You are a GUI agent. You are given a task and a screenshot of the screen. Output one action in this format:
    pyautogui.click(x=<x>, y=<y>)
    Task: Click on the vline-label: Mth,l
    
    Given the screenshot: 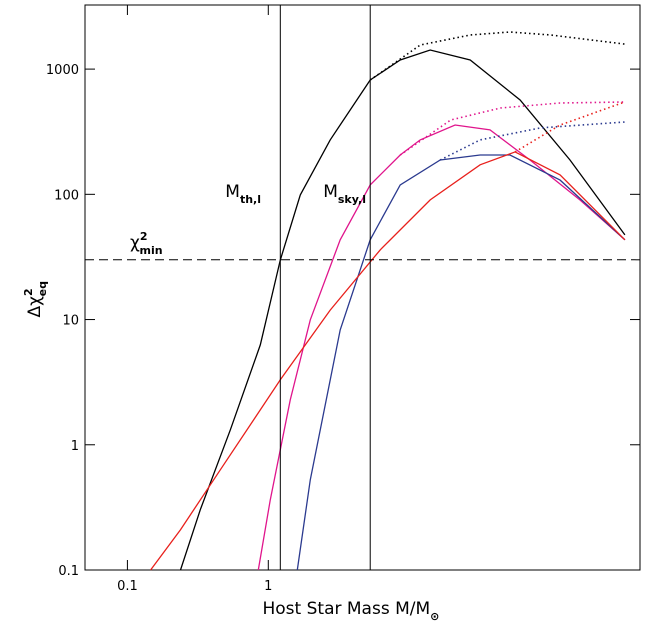 What is the action you would take?
    pyautogui.click(x=243, y=194)
    